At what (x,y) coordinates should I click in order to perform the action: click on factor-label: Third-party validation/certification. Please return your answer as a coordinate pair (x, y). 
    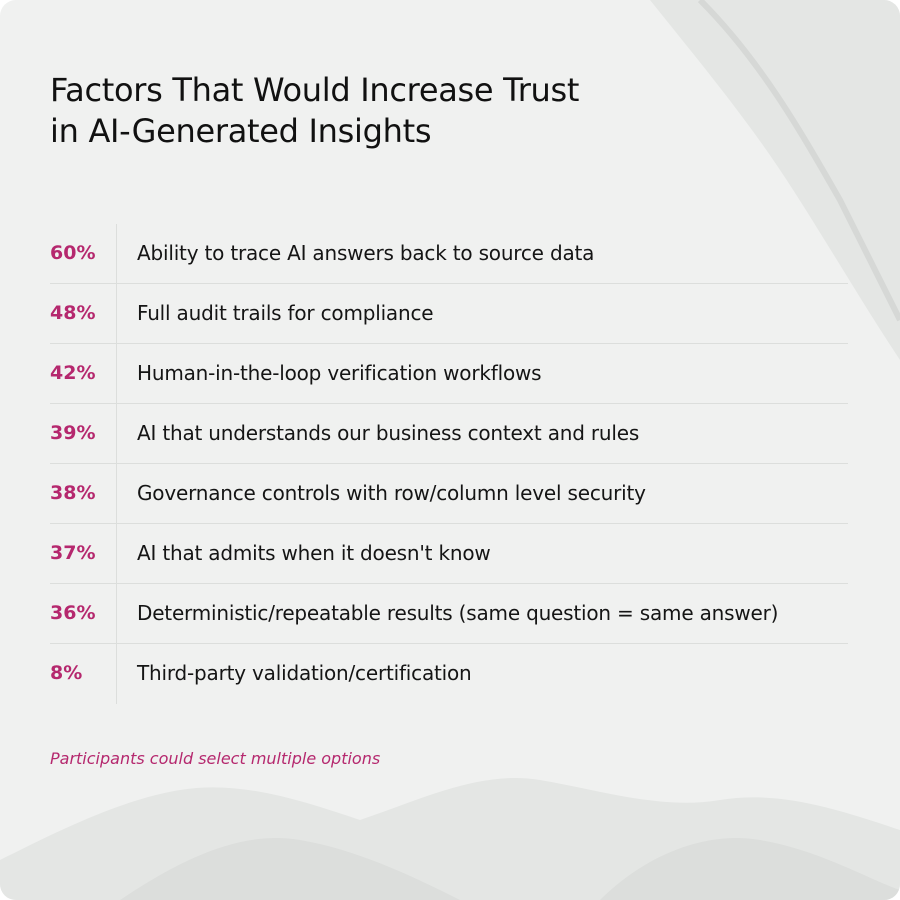
    Looking at the image, I should click on (304, 673).